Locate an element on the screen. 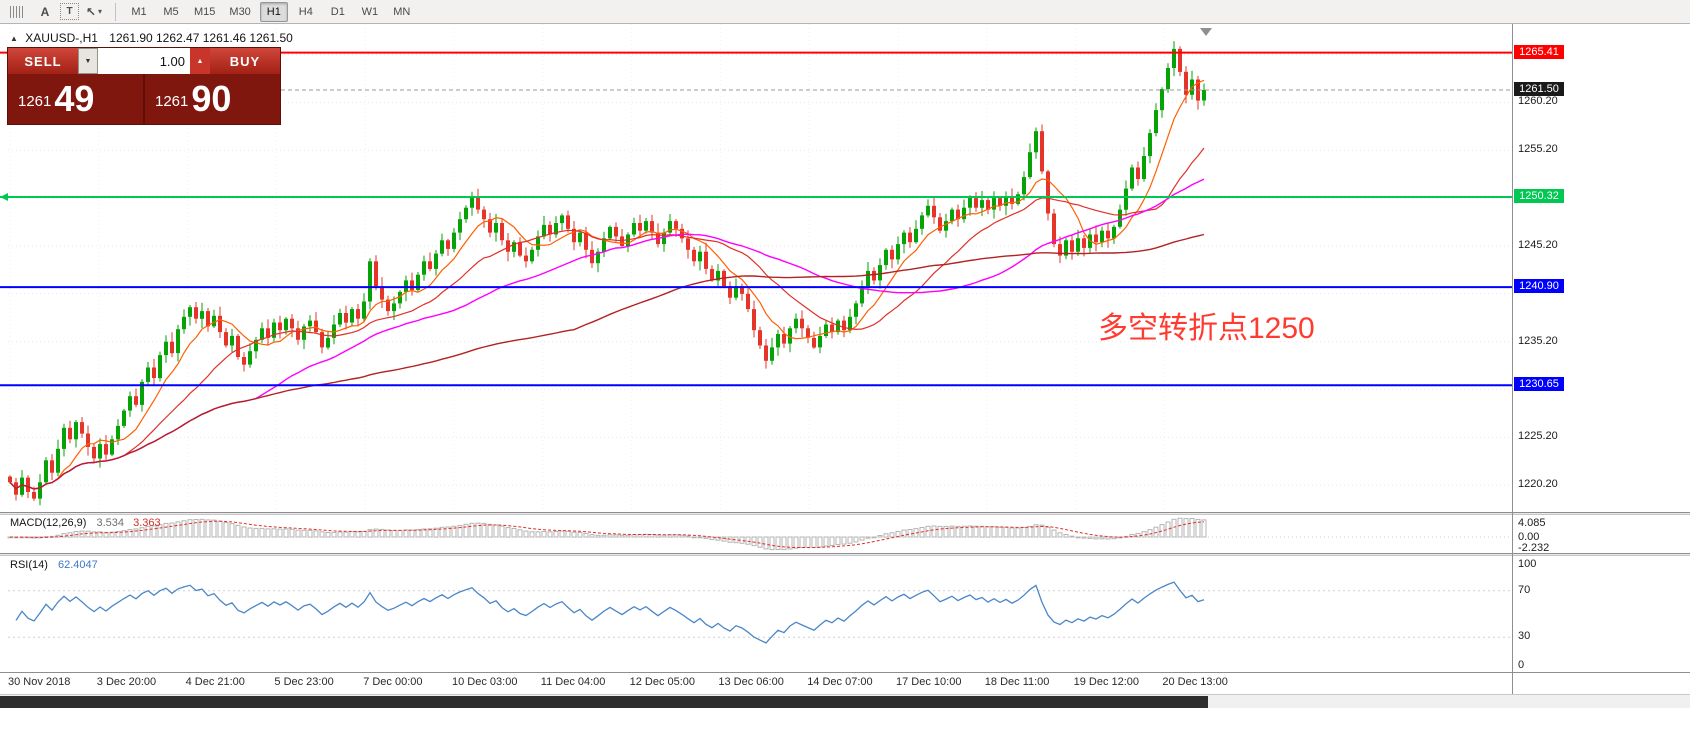  buy-price-pips: 90 is located at coordinates (211, 98).